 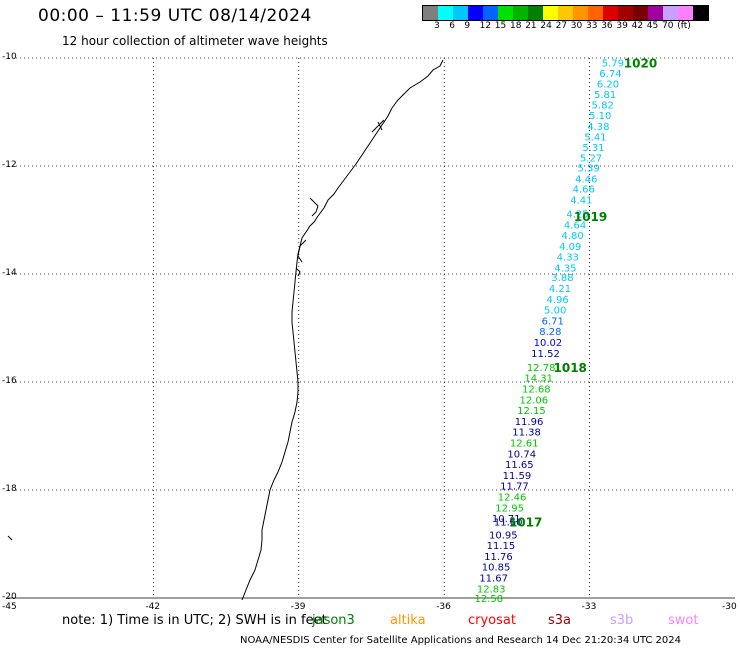 I want to click on swh-value: 4.25, so click(x=577, y=215).